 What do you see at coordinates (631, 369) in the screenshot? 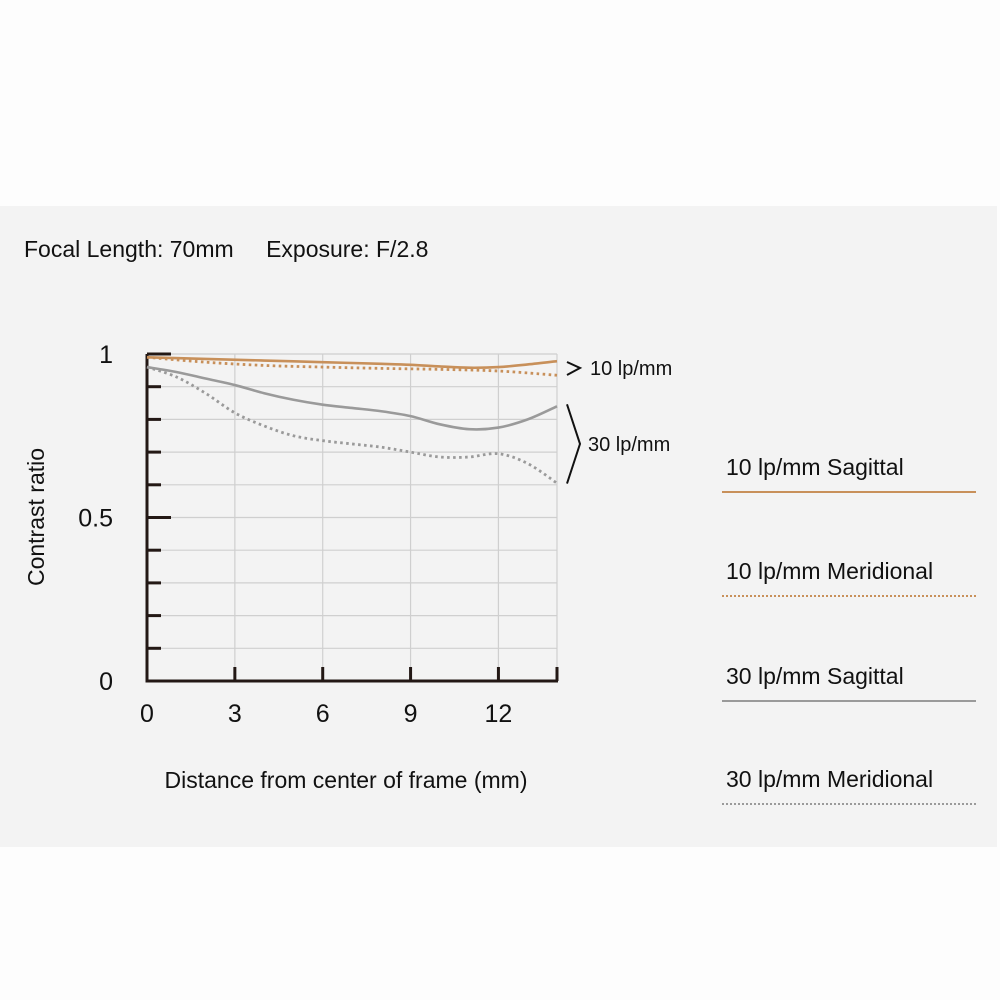
I see `group-label-10lpmm: 10 lp/mm` at bounding box center [631, 369].